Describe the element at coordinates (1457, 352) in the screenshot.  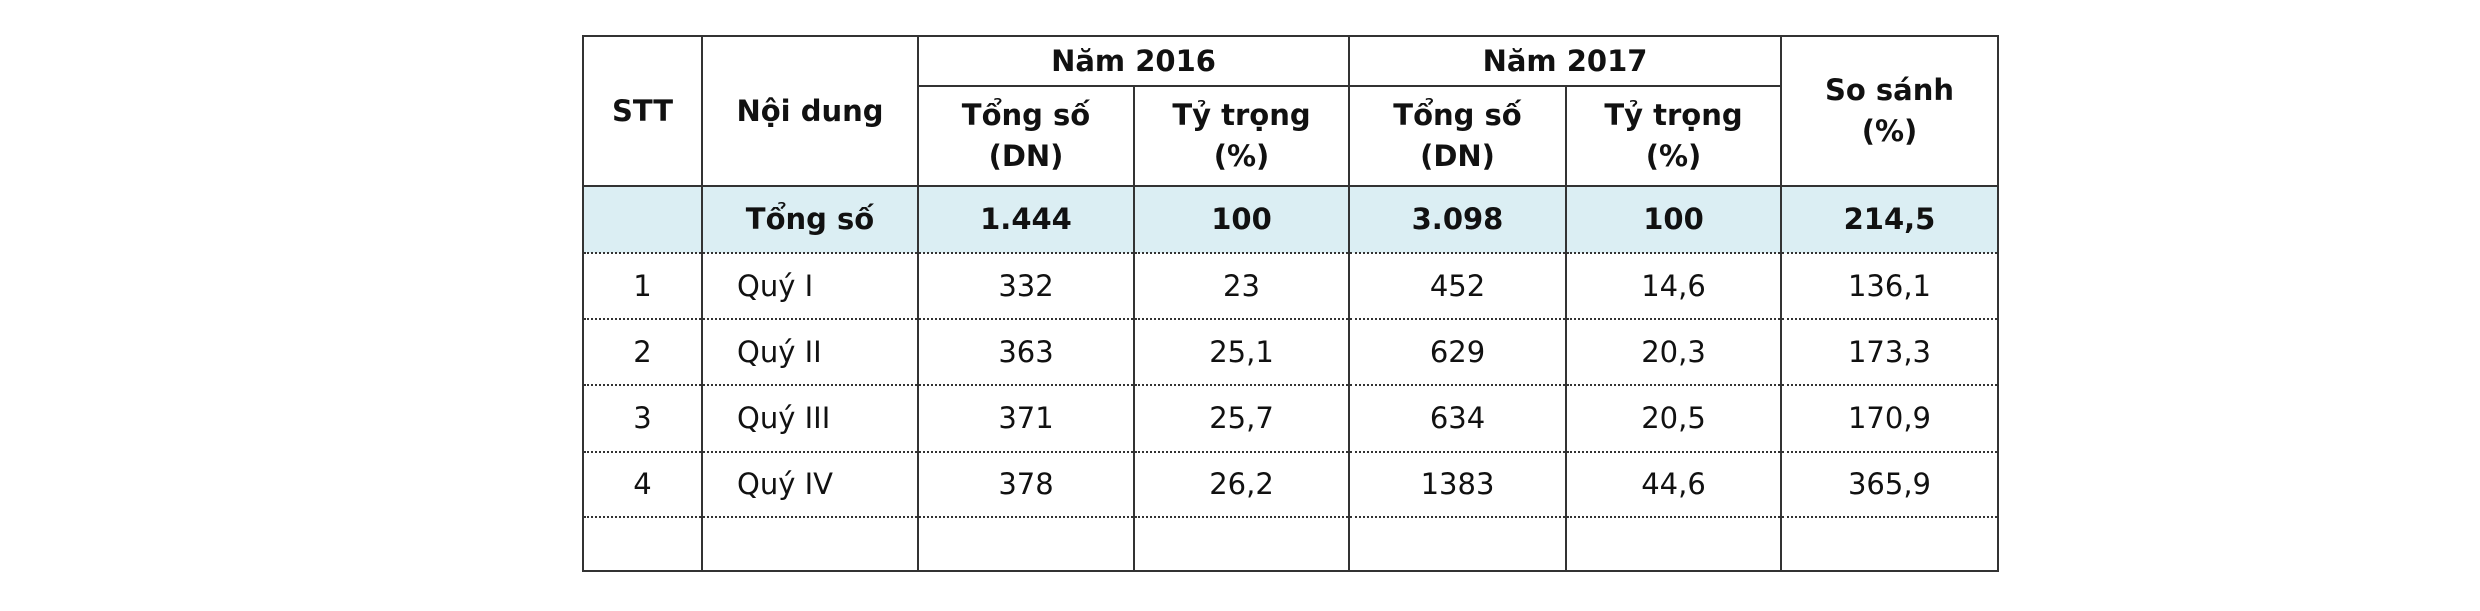
I see `cell: 629` at that location.